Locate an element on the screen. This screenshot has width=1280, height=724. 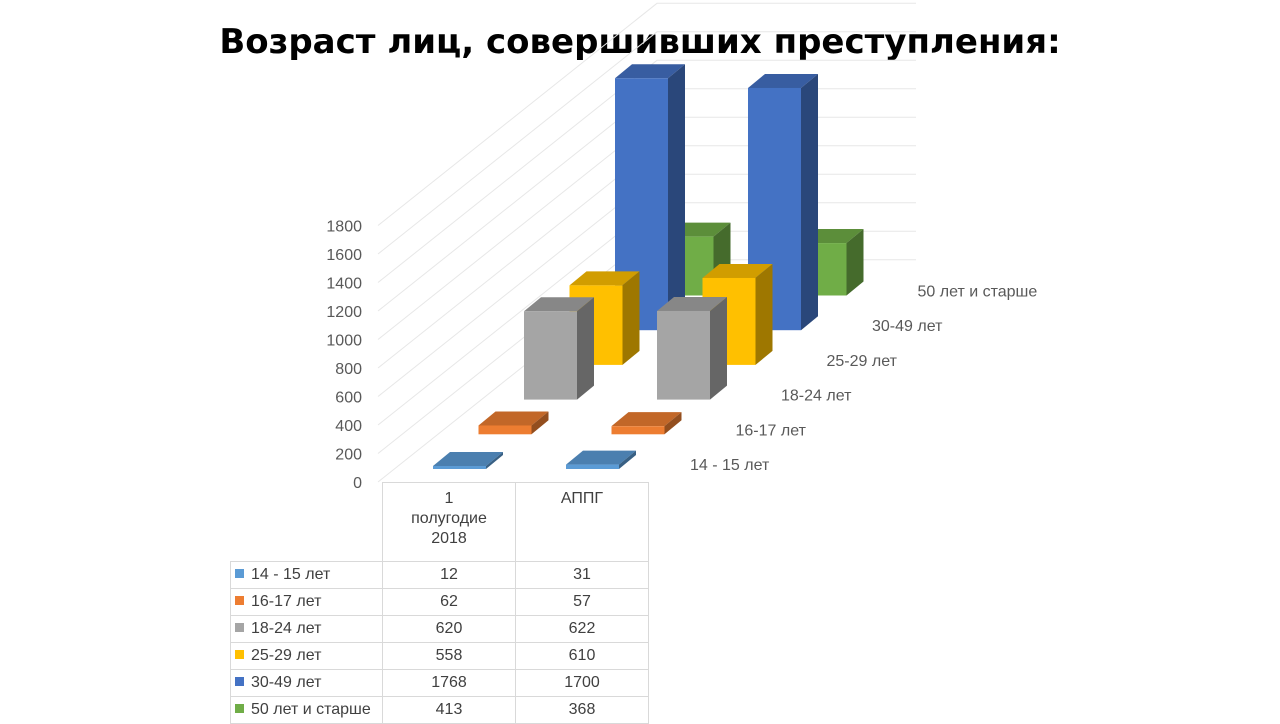
table-cell-value: 558 is located at coordinates (449, 656).